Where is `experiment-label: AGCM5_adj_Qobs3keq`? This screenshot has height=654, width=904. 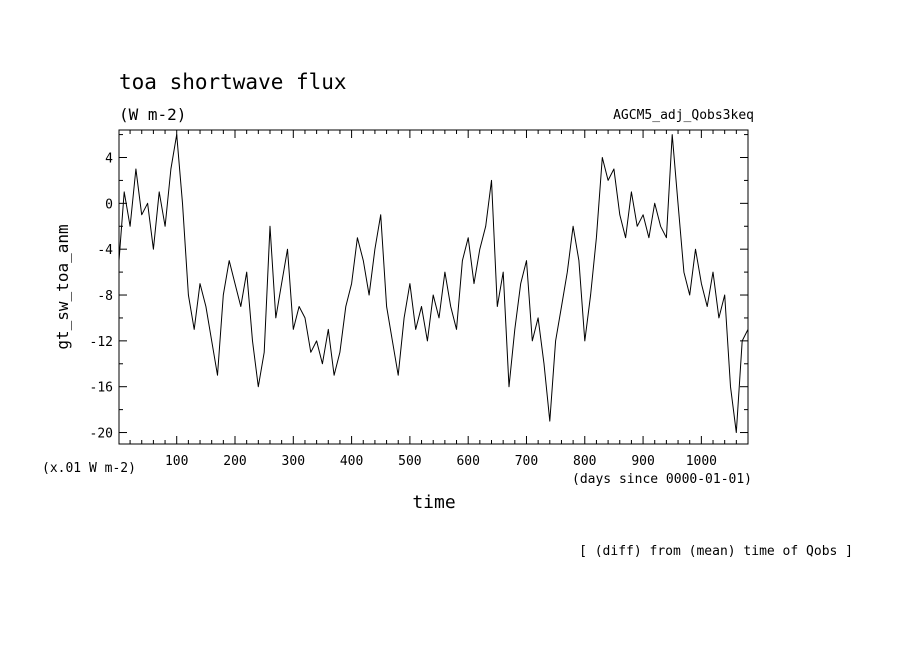
experiment-label: AGCM5_adj_Qobs3keq is located at coordinates (683, 115).